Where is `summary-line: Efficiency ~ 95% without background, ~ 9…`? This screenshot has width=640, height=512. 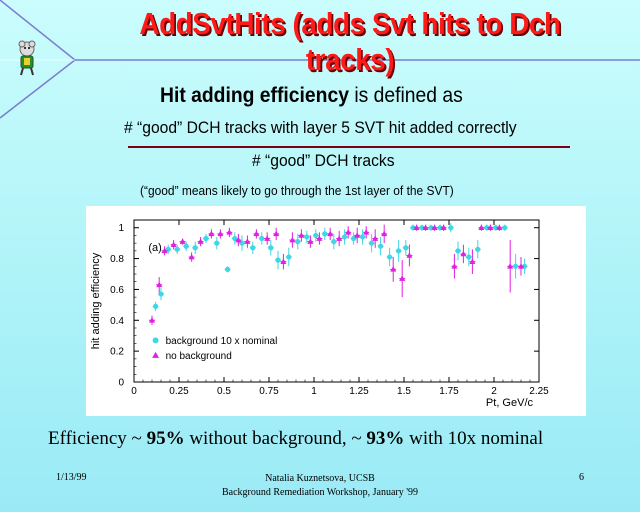
summary-line: Efficiency ~ 95% without background, ~ 9… is located at coordinates (295, 439).